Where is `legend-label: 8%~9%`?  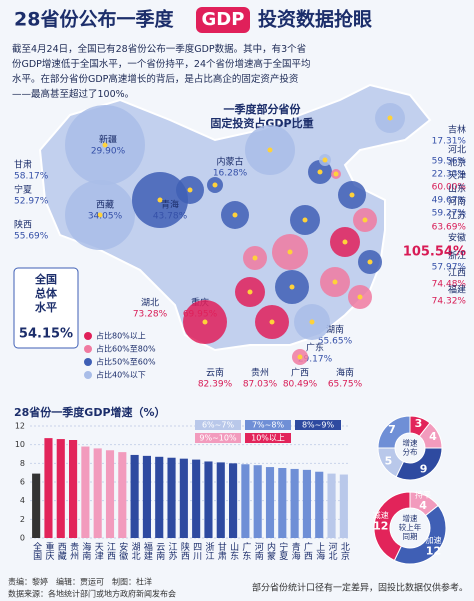
legend-label: 8%~9% is located at coordinates (318, 425).